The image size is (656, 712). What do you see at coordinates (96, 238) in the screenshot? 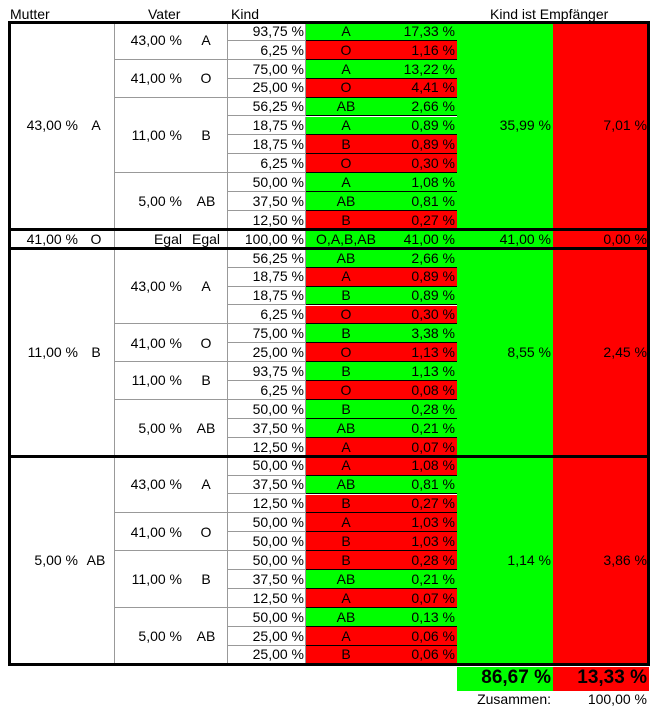
I see `mother-type: O` at bounding box center [96, 238].